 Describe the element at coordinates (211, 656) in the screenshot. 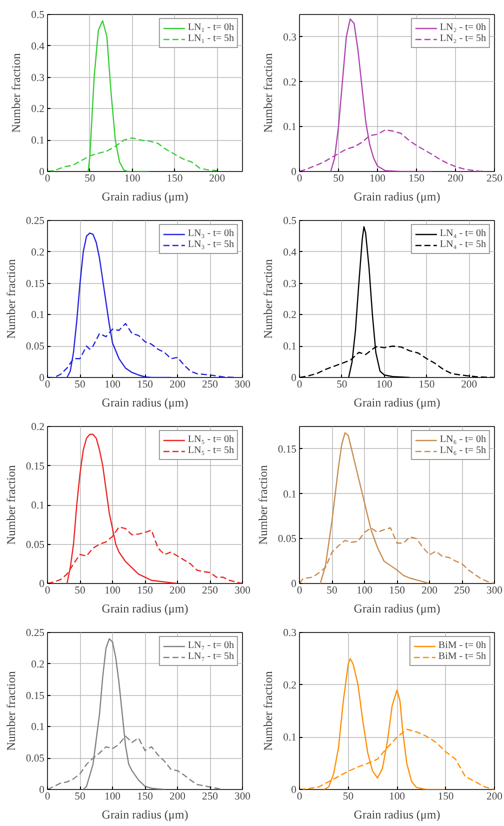

I see `legend-label: LN₇ - t= 5h` at that location.